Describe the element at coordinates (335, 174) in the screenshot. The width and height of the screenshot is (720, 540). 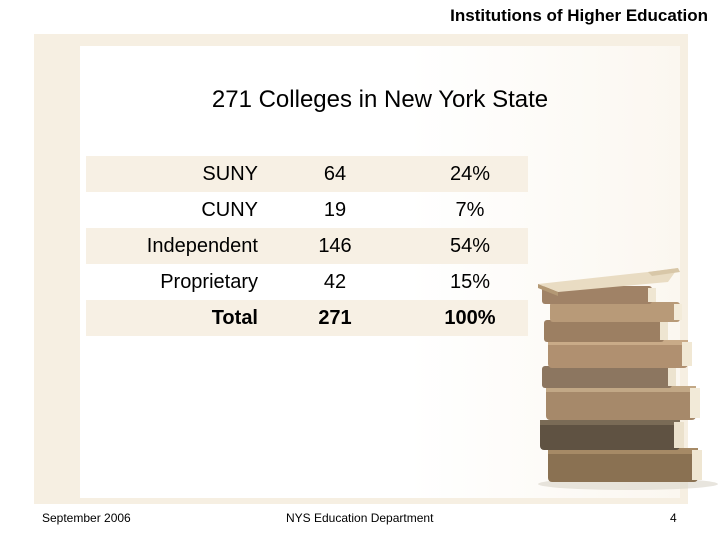
I see `institution-count: 64` at that location.